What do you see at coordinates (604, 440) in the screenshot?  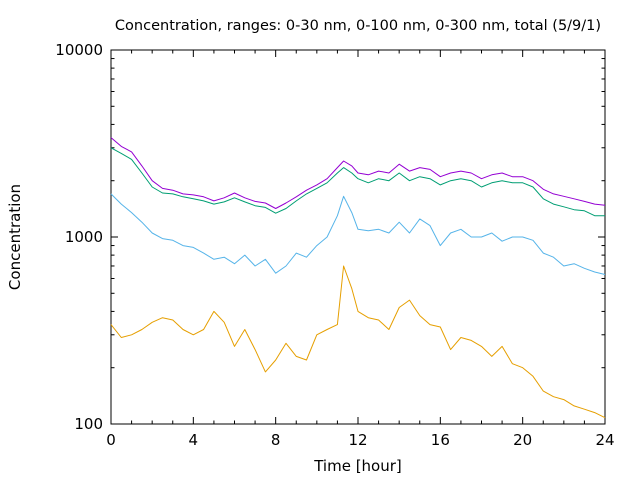 I see `x-tick-label: 24` at bounding box center [604, 440].